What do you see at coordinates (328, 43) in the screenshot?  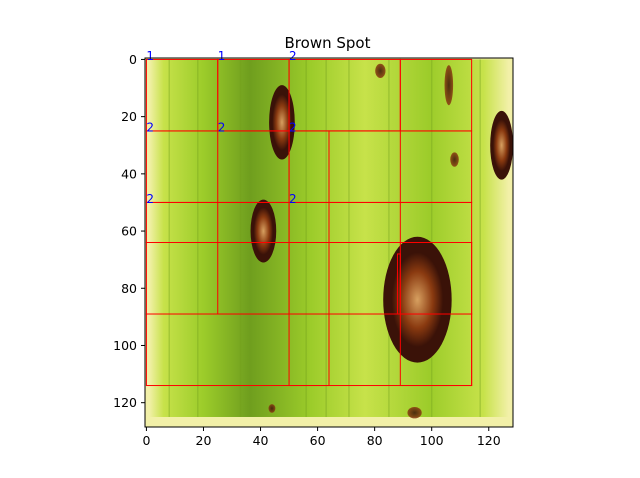 I see `chart-title: Brown Spot` at bounding box center [328, 43].